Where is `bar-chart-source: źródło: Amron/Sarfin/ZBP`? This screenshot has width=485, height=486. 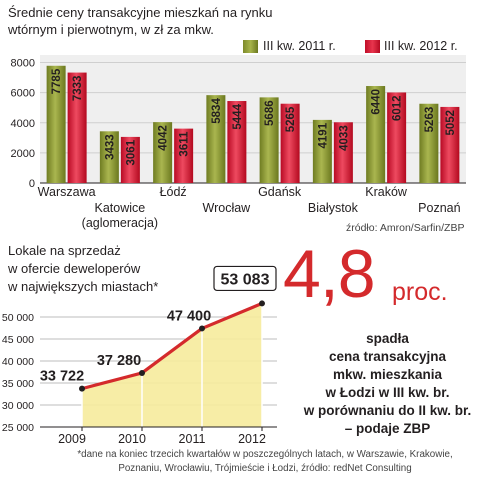 bar-chart-source: źródło: Amron/Sarfin/ZBP is located at coordinates (405, 228).